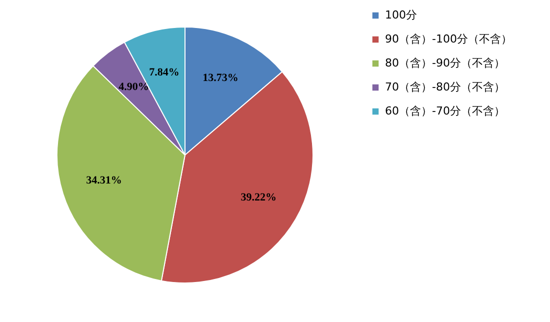 The image size is (550, 322). I want to click on data-label: 13.73%, so click(220, 78).